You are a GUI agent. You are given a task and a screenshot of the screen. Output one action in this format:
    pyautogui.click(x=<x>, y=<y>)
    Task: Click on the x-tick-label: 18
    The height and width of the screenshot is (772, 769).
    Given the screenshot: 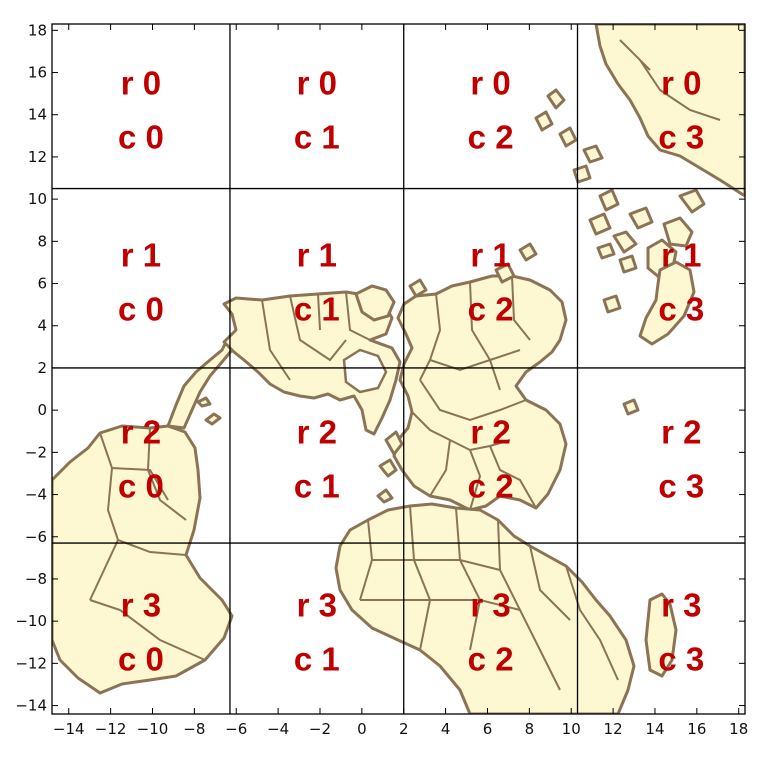 What is the action you would take?
    pyautogui.click(x=738, y=729)
    